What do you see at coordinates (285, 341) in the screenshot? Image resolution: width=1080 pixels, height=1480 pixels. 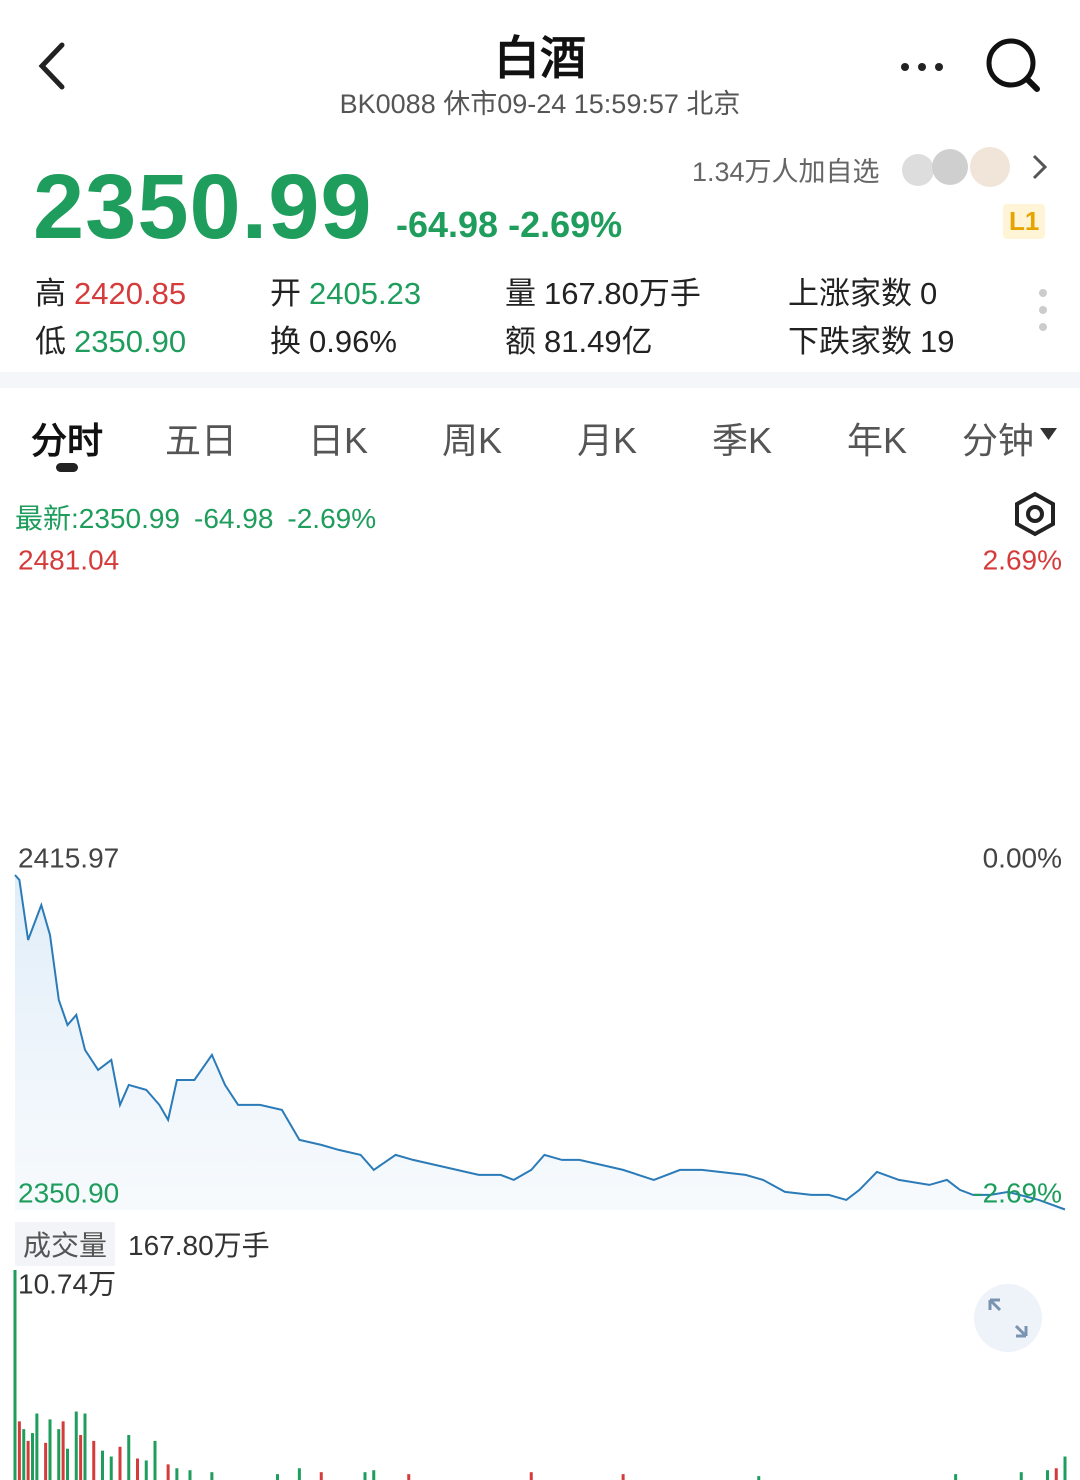 I see `stat-label: 换` at bounding box center [285, 341].